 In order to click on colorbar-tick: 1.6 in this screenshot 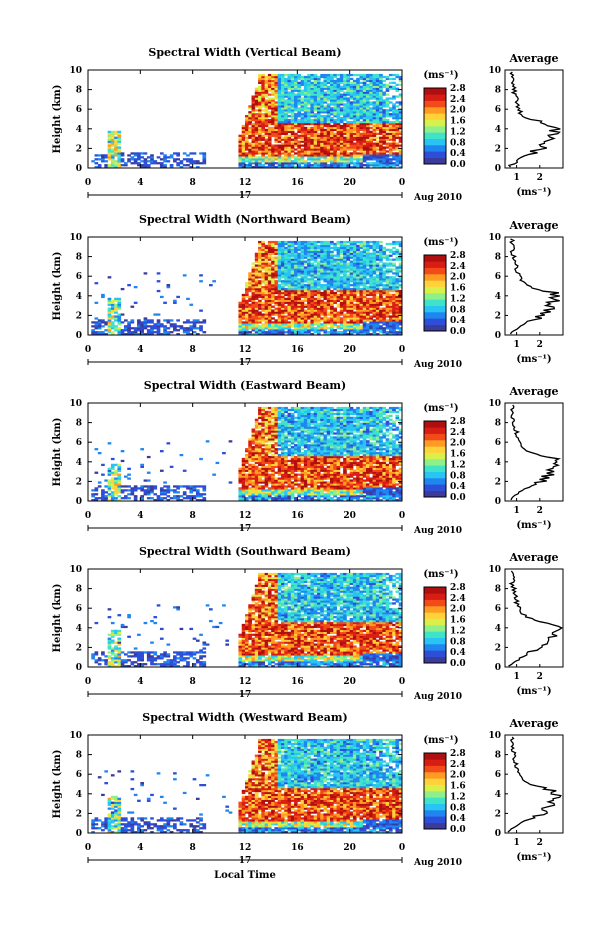, I will do `click(458, 122)`.